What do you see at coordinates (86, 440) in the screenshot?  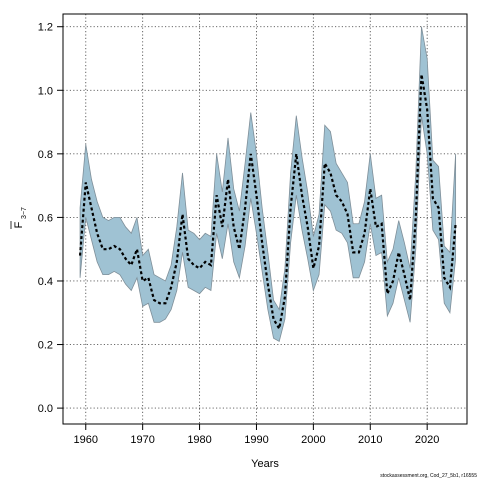 I see `x-tick-label-1960: 1960` at bounding box center [86, 440].